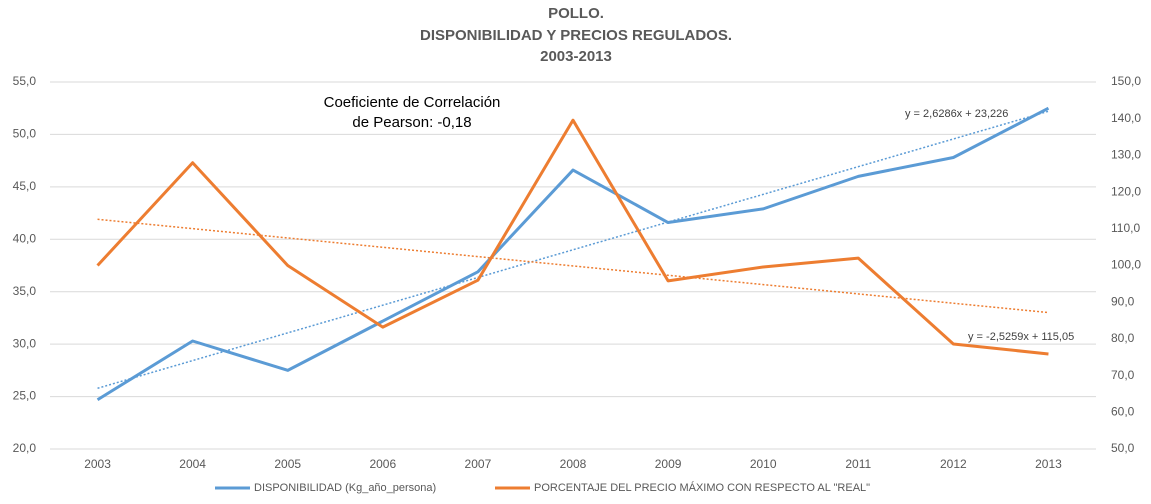  What do you see at coordinates (1126, 265) in the screenshot?
I see `y2-tick-label: 100,0` at bounding box center [1126, 265].